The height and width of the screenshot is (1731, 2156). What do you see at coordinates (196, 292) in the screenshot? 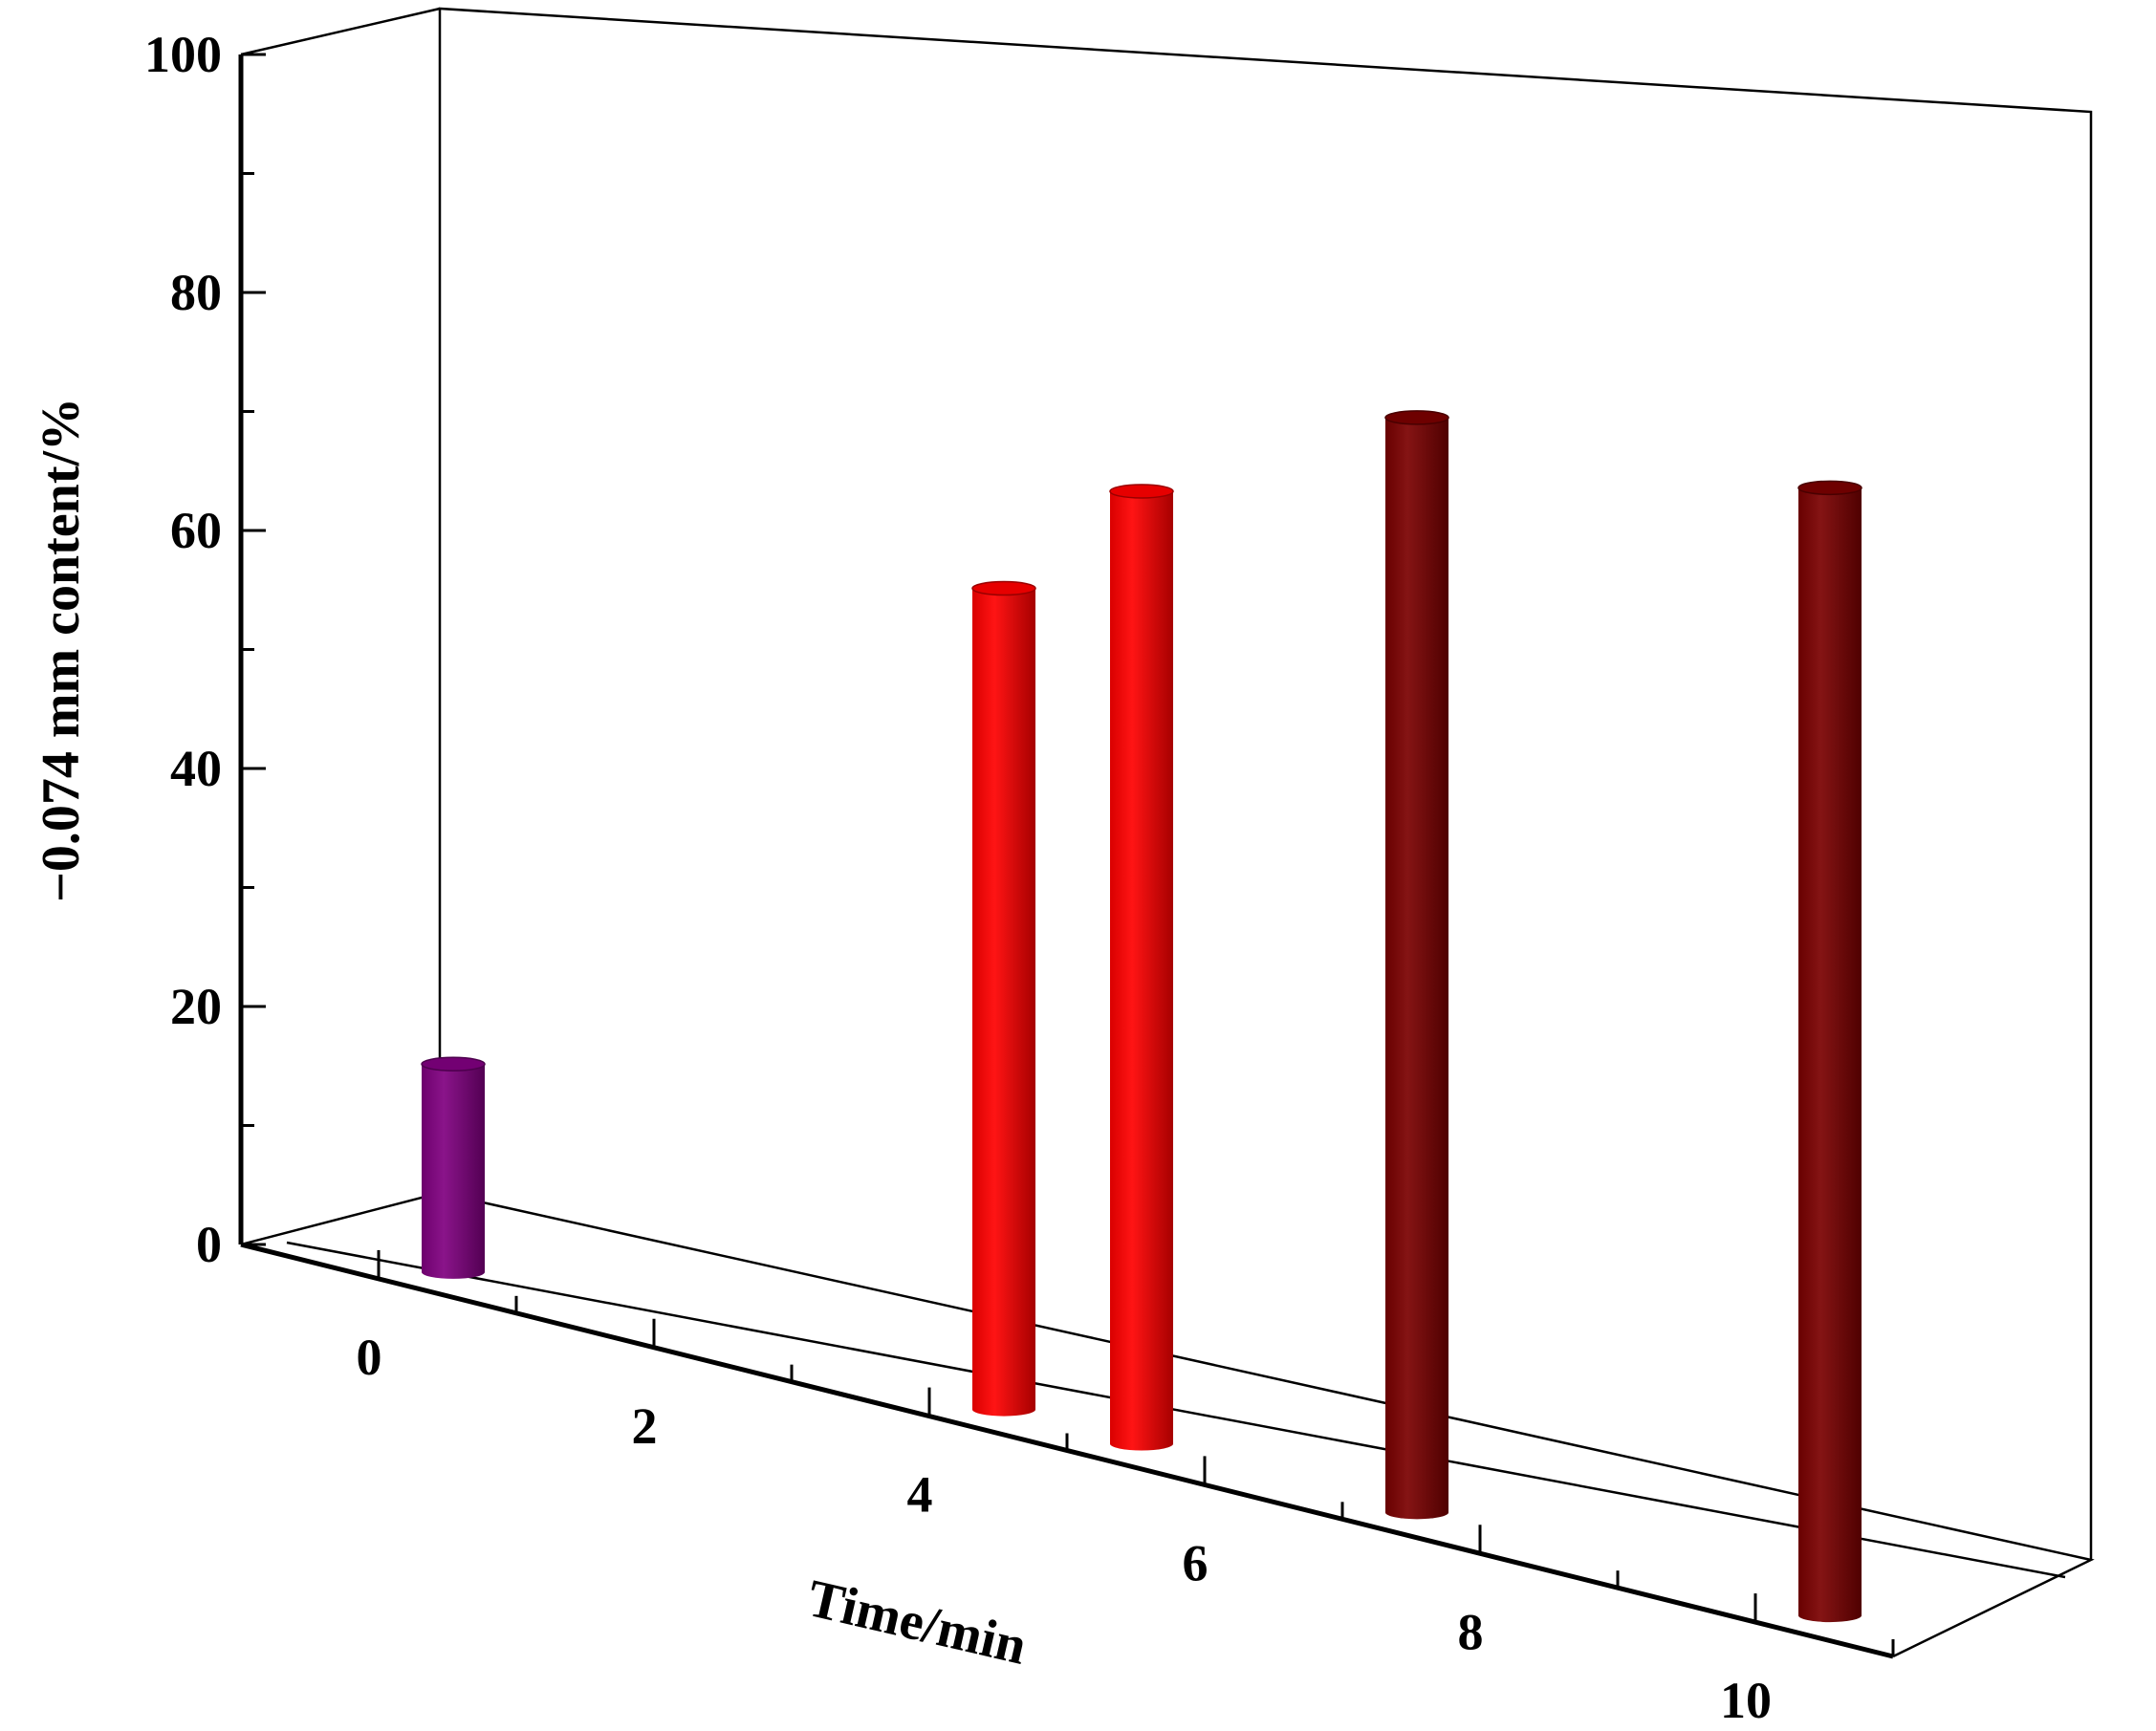
I see `y-tick-label: 80` at bounding box center [196, 292].